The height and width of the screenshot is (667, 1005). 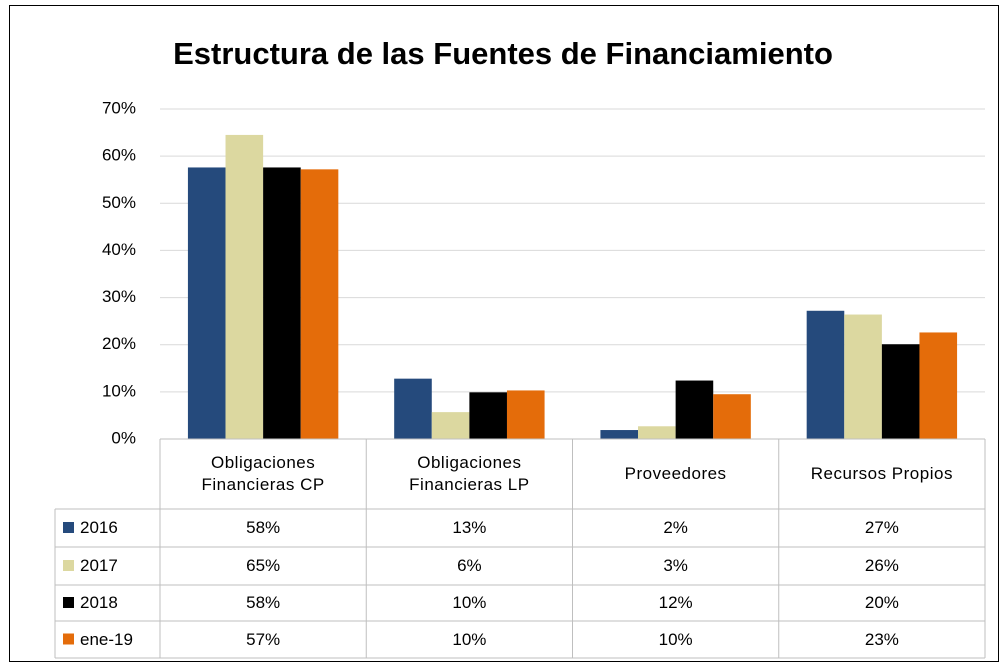 I want to click on y-tick-label: 60%, so click(x=119, y=155).